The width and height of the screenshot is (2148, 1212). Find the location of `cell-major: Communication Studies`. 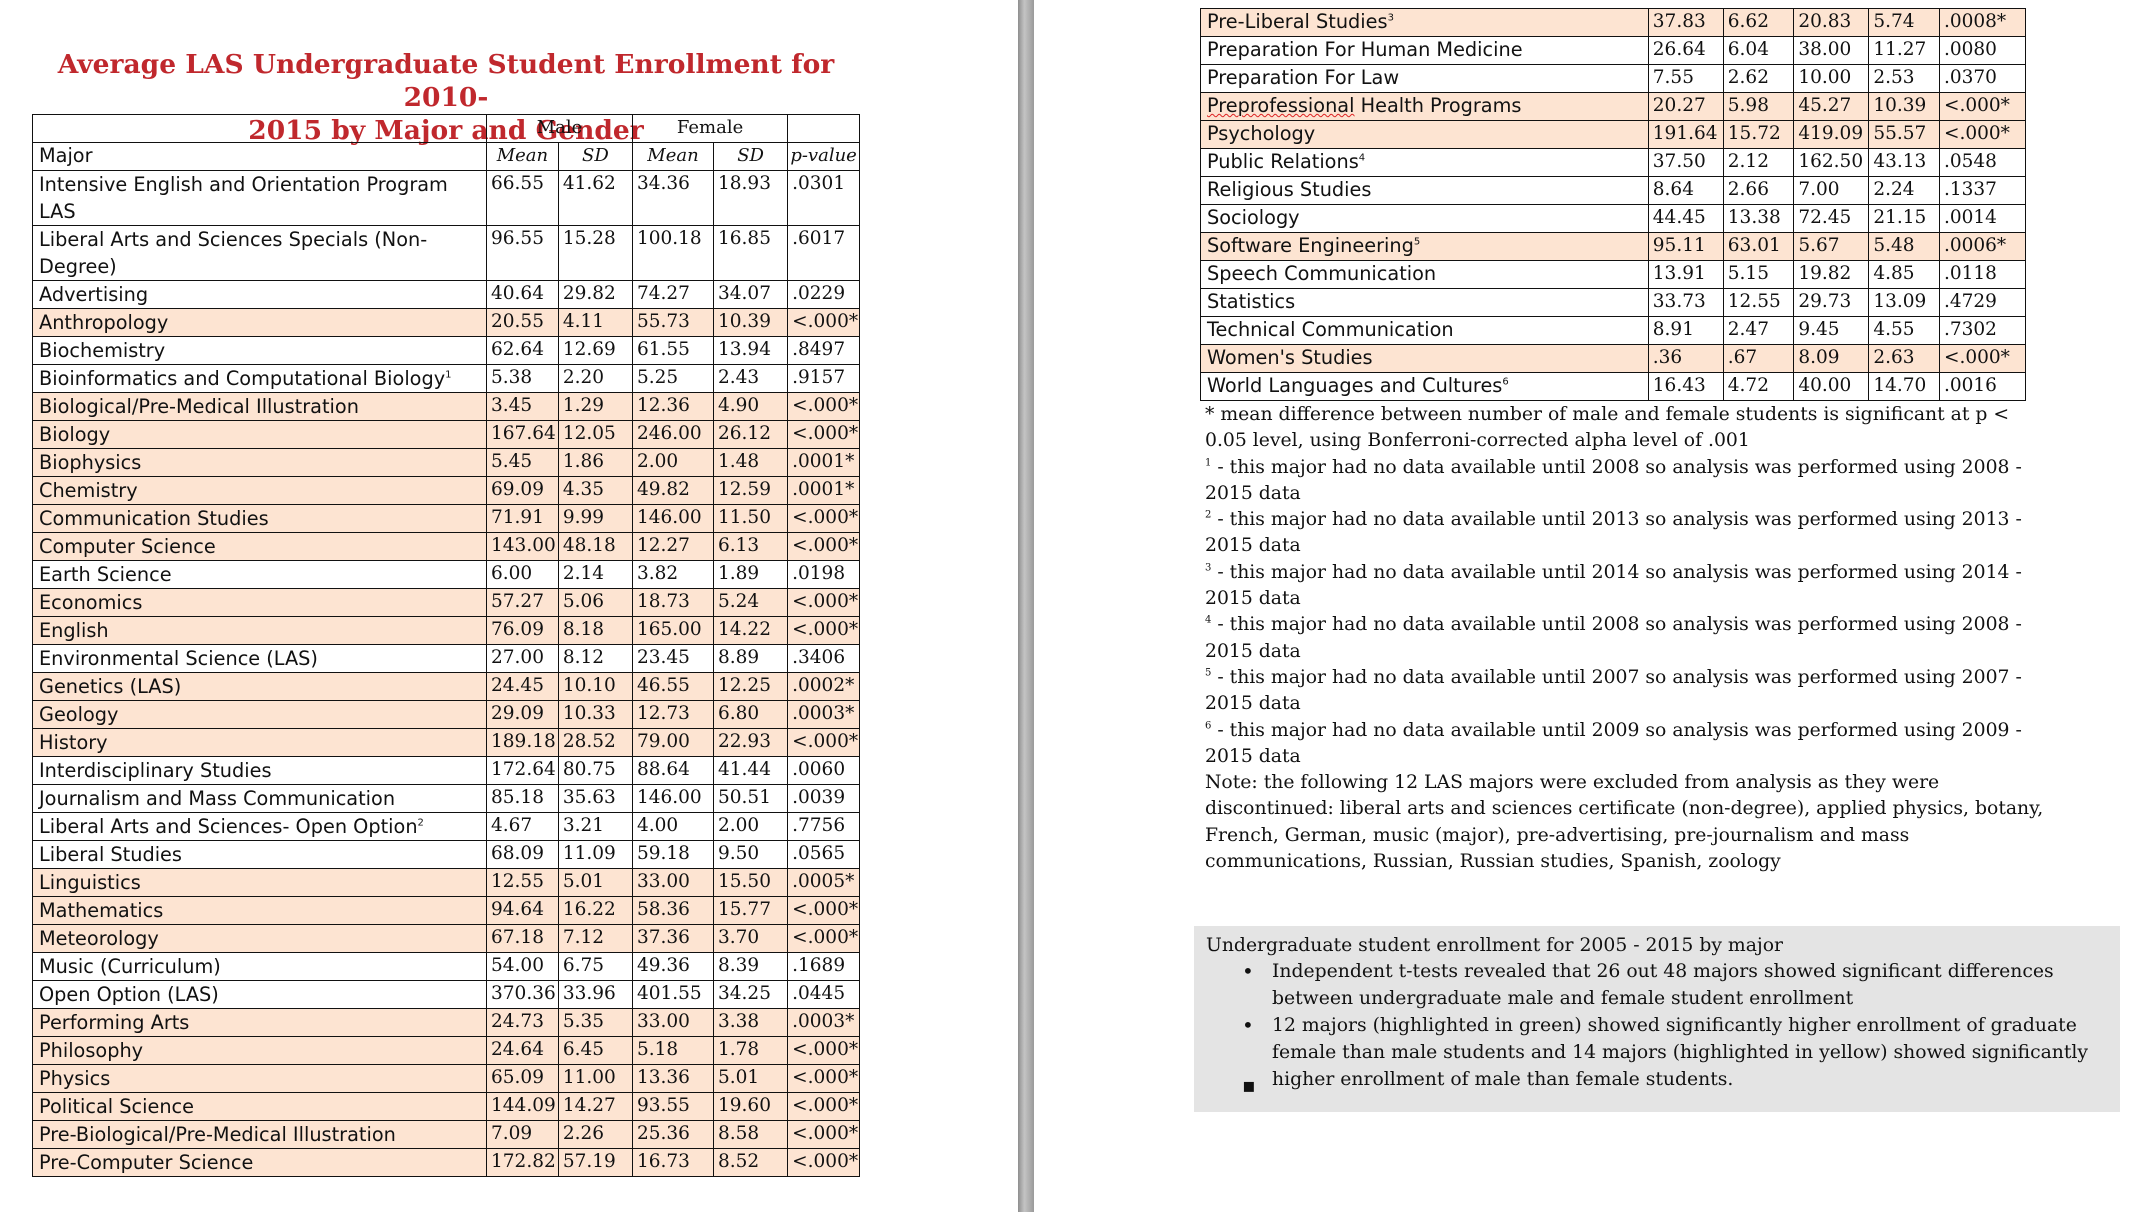

cell-major: Communication Studies is located at coordinates (259, 518).